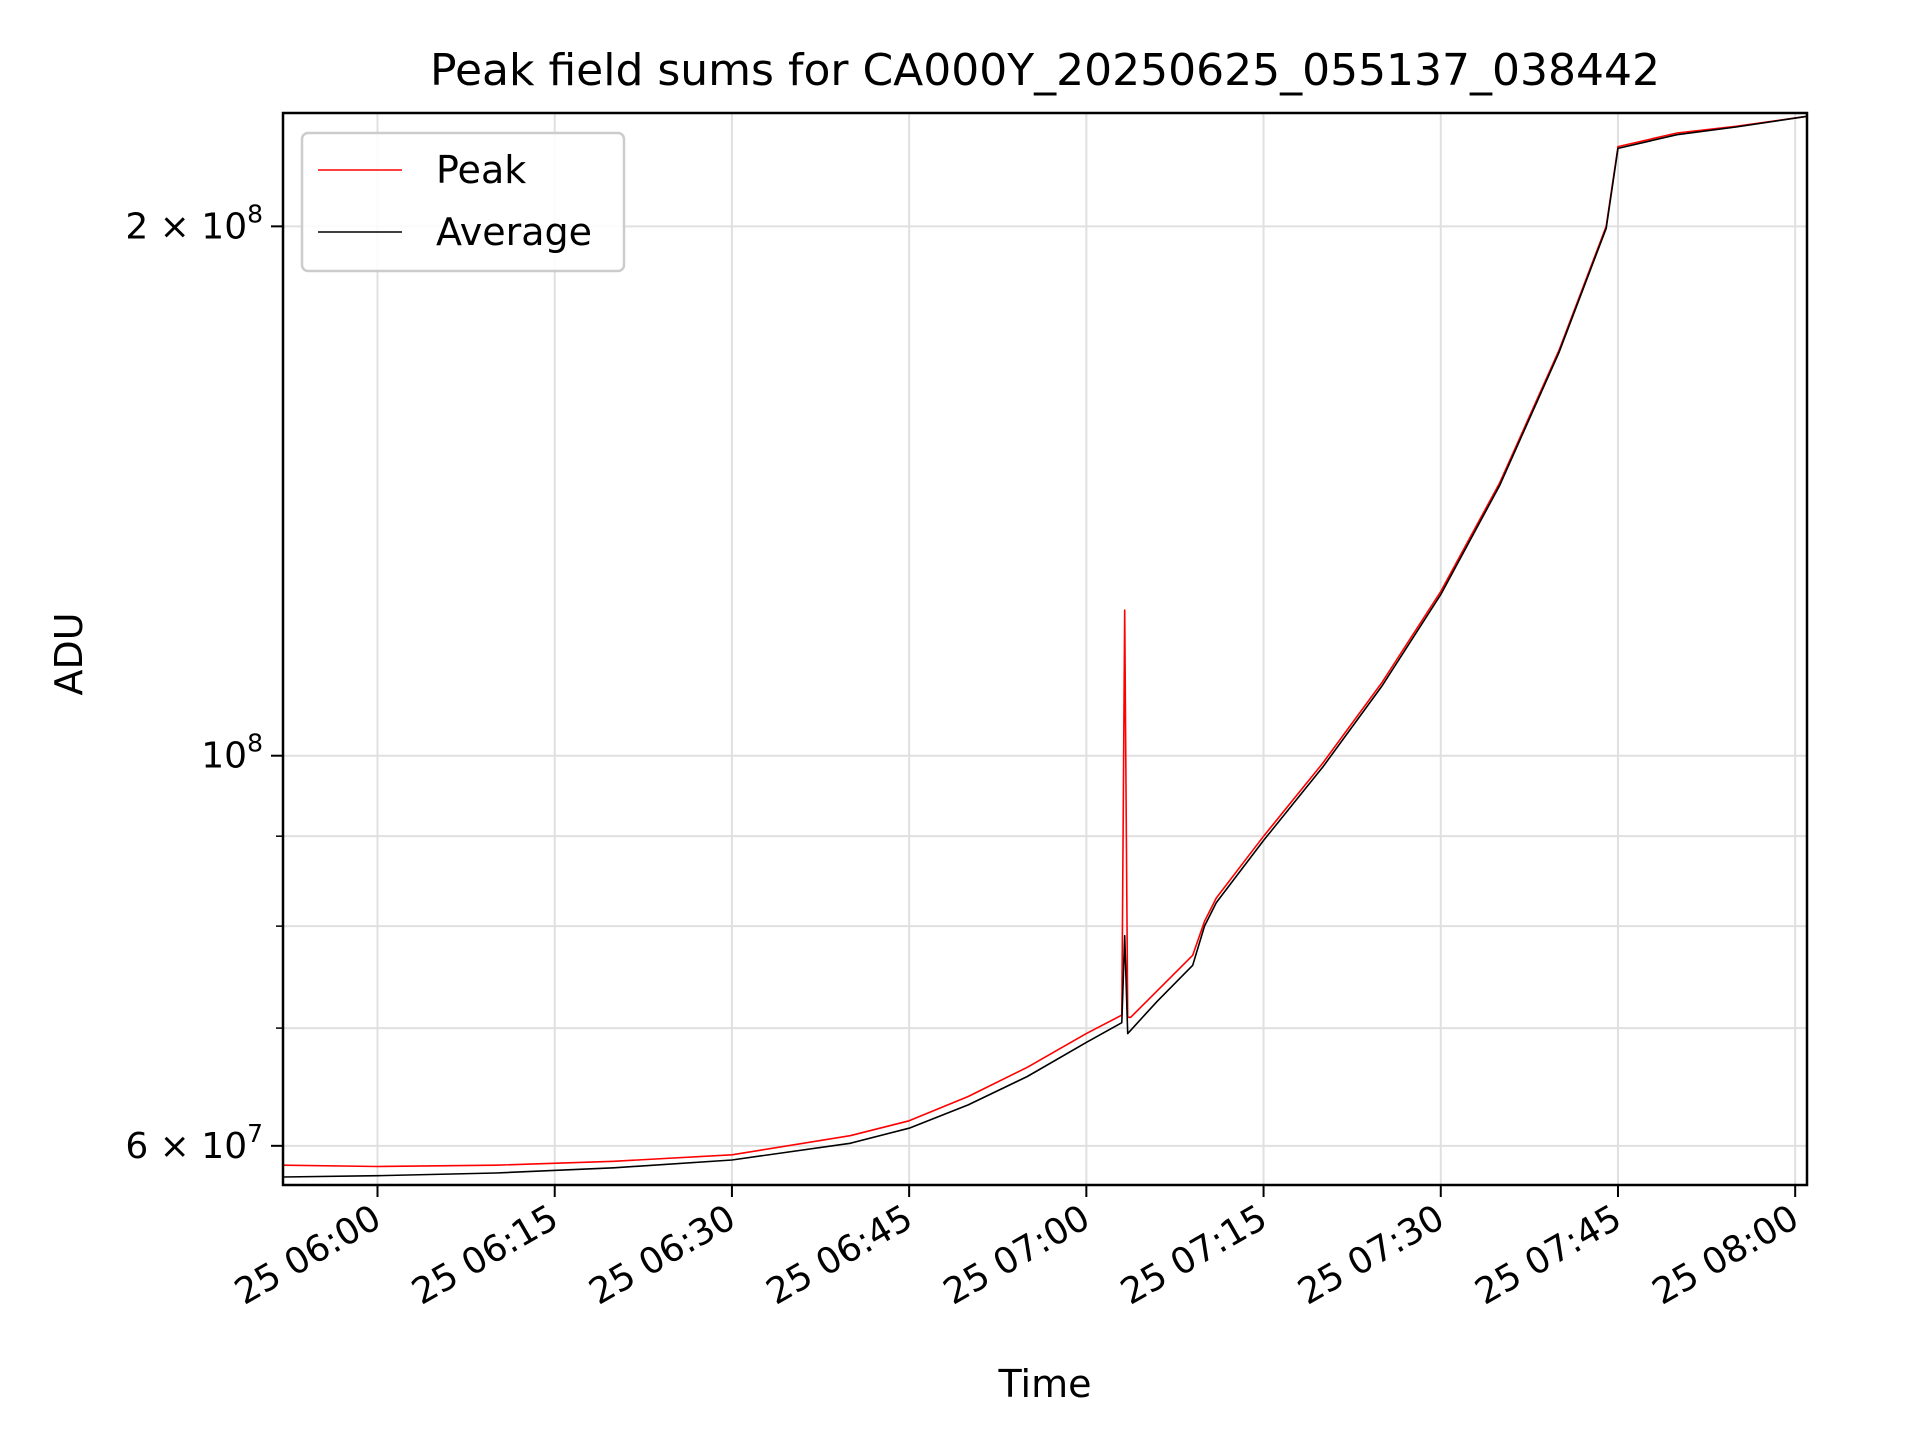  What do you see at coordinates (840, 1255) in the screenshot?
I see `x-tick-label: 25 06:45` at bounding box center [840, 1255].